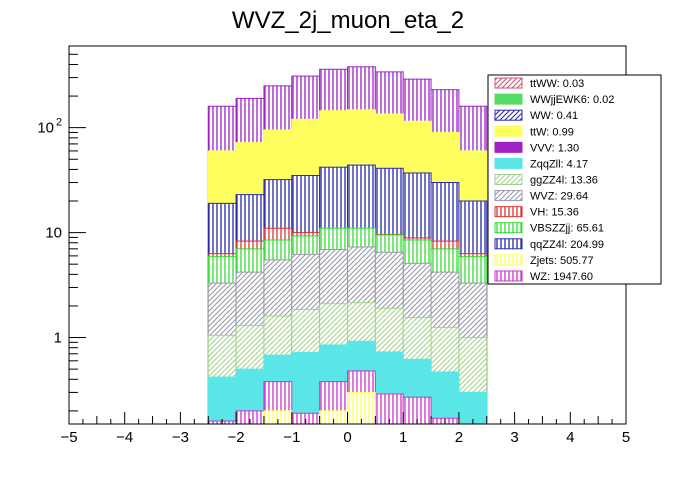 This screenshot has width=696, height=477. I want to click on legend-entry: Zjets: 505.77, so click(544, 260).